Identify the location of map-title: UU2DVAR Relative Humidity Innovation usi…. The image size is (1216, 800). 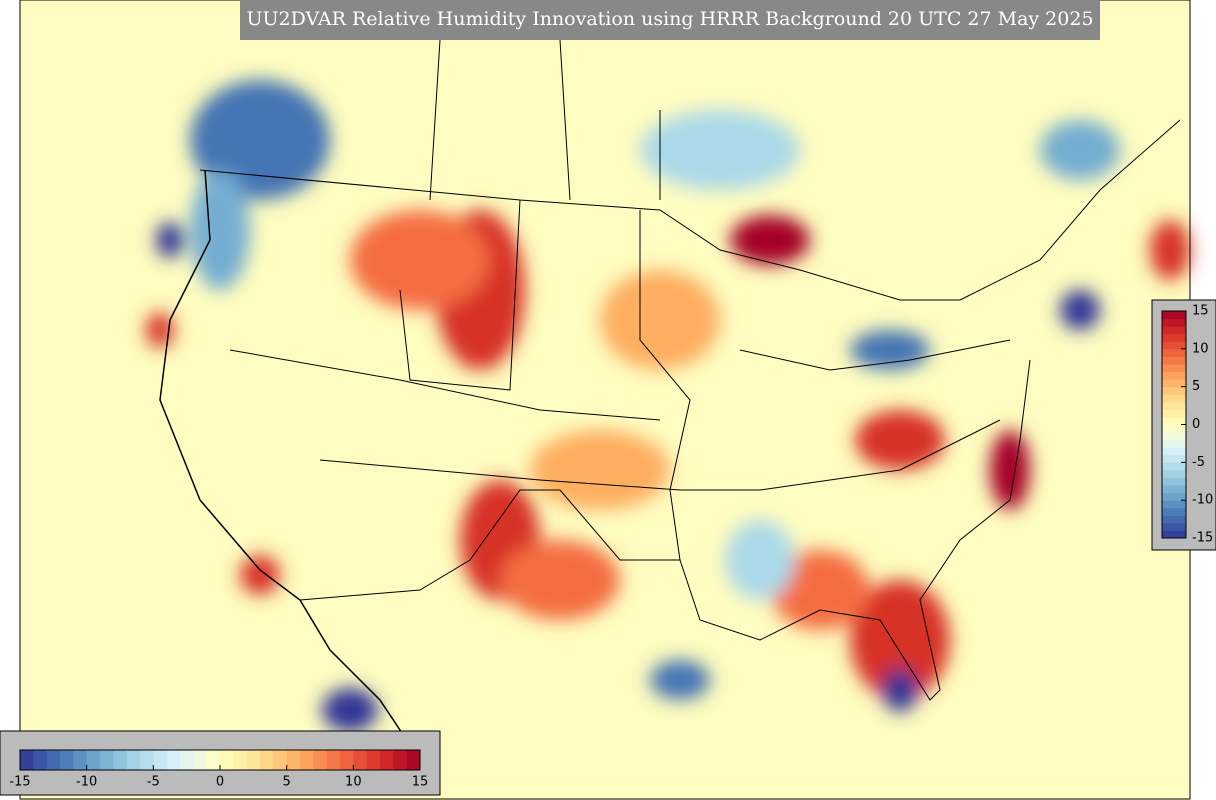
(669, 19).